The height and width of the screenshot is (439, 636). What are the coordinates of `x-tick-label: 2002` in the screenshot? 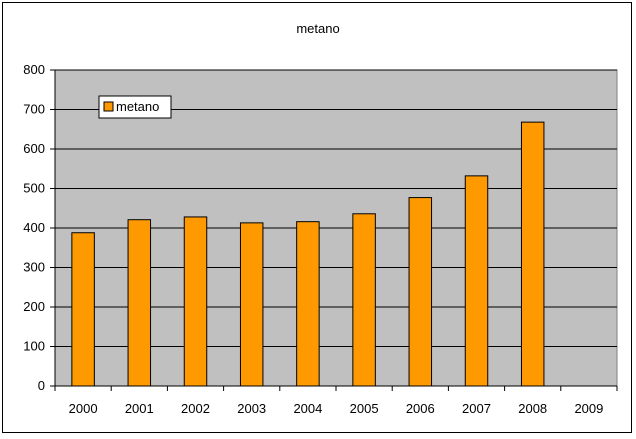 It's located at (195, 408).